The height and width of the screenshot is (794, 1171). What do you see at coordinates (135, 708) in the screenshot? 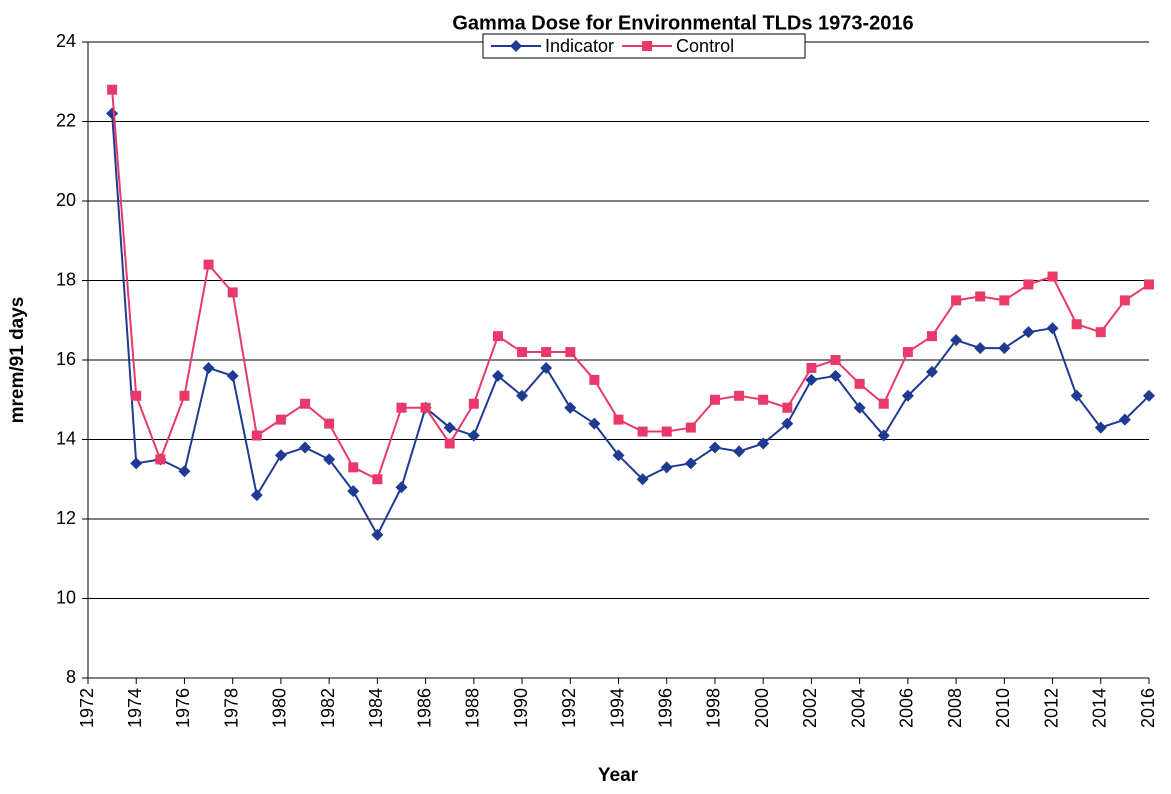
I see `x-tick-label: 1974` at bounding box center [135, 708].